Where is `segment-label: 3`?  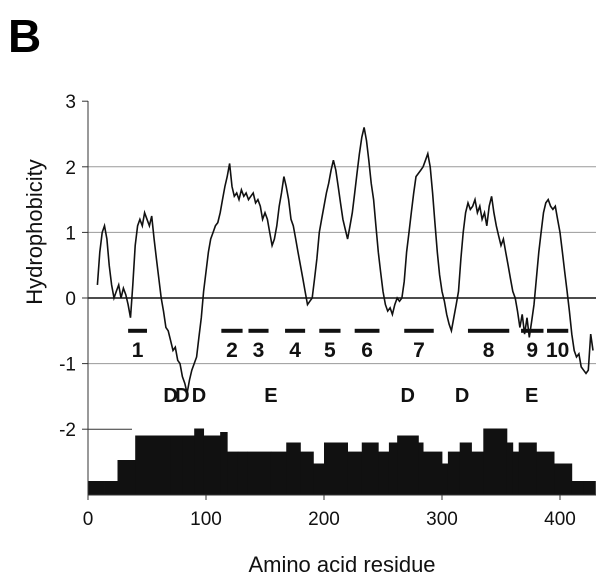
segment-label: 3 is located at coordinates (259, 350).